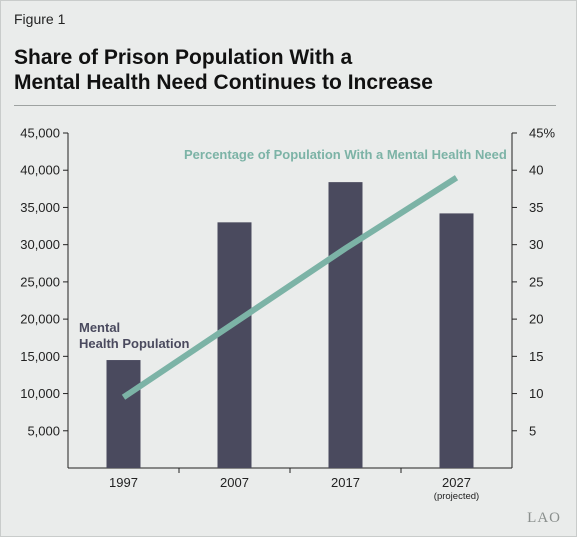 The image size is (577, 537). What do you see at coordinates (99, 327) in the screenshot?
I see `bar-series-label: Mental` at bounding box center [99, 327].